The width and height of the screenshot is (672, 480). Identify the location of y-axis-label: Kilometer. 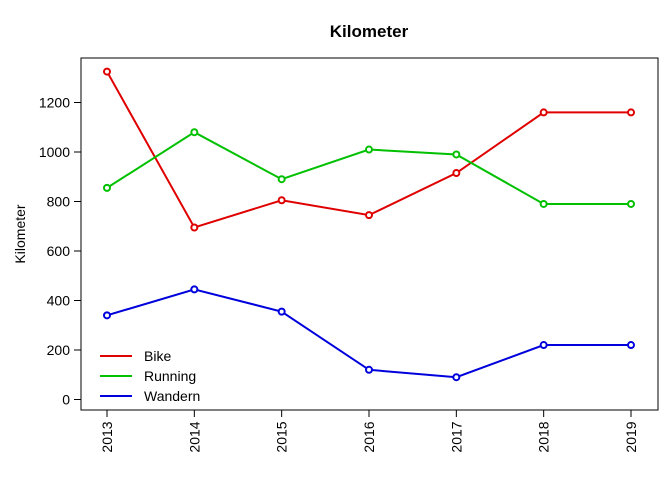
(20, 233).